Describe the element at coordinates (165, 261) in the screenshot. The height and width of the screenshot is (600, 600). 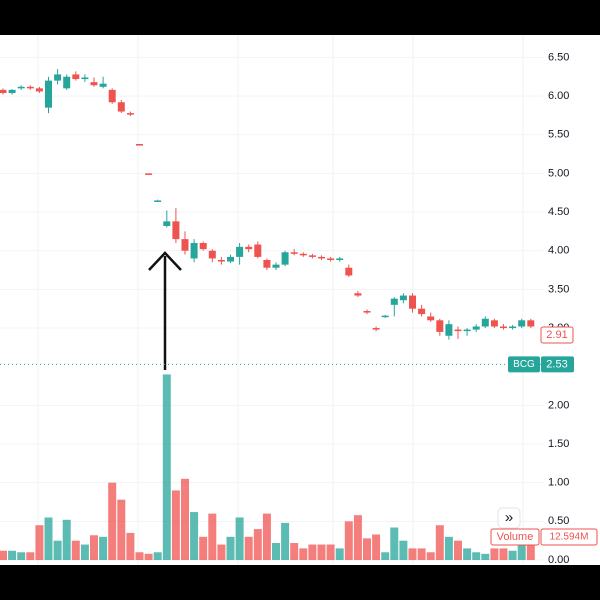
I see `annotation-arrowhead` at that location.